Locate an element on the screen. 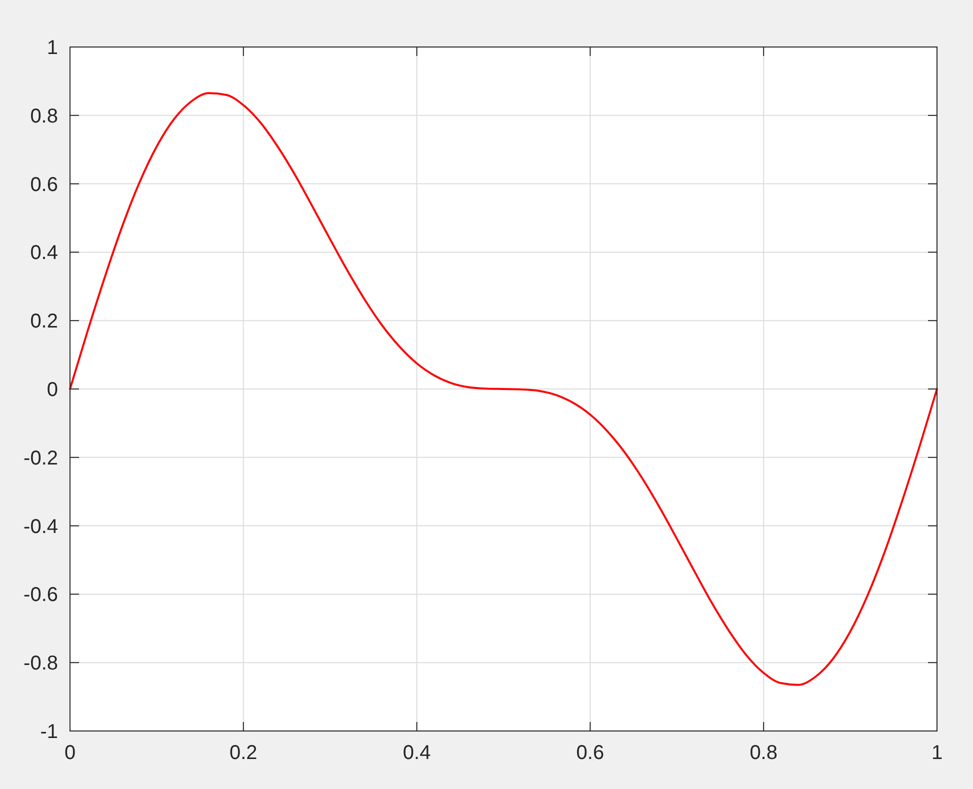 Image resolution: width=973 pixels, height=789 pixels. x-tick-label: 0.4 is located at coordinates (416, 753).